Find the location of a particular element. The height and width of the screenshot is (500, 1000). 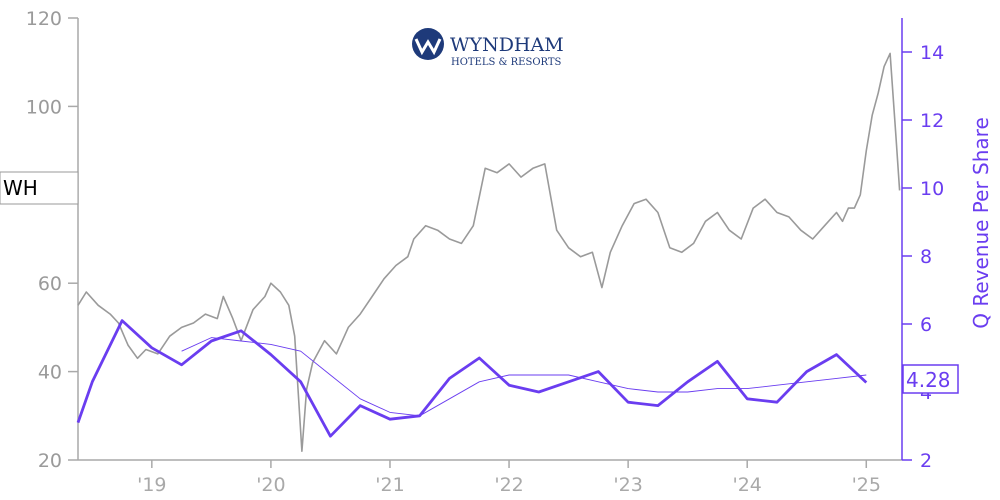

left-tick-label: 60 is located at coordinates (50, 284).